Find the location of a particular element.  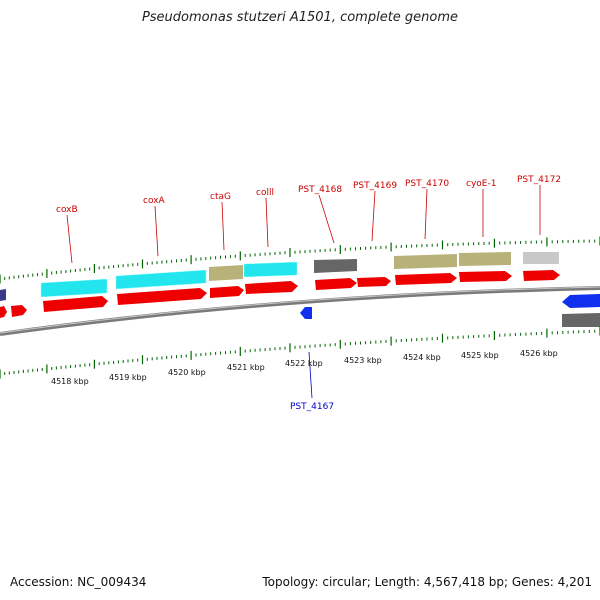

cog-box-colll is located at coordinates (270, 269).